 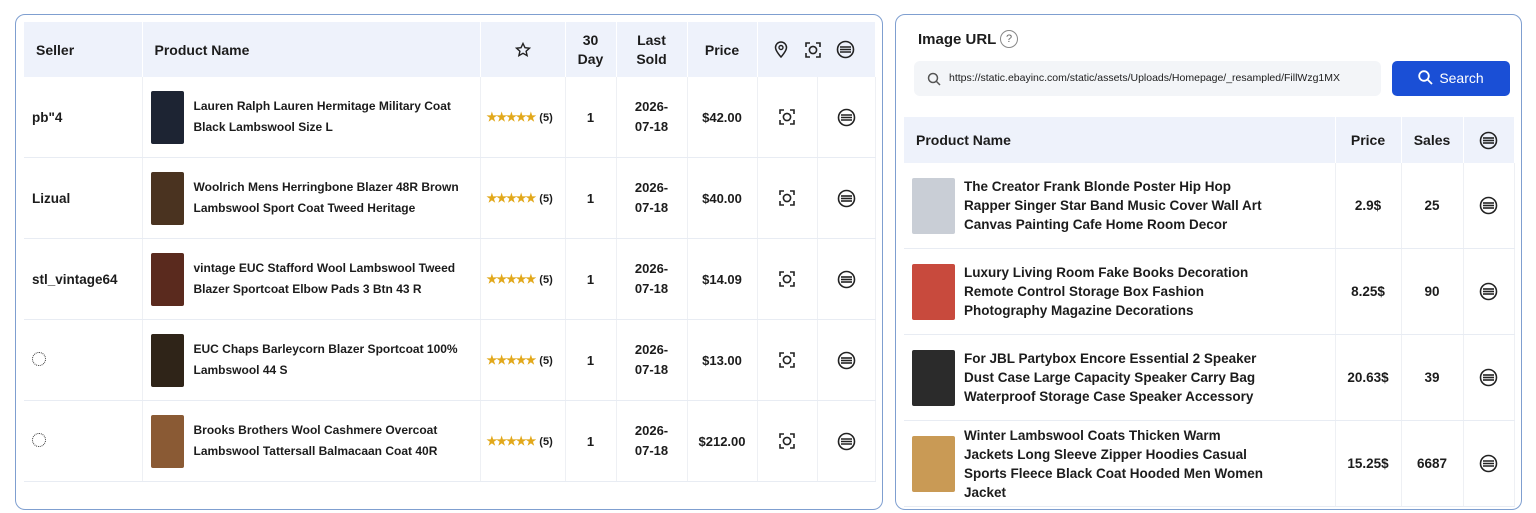 What do you see at coordinates (1432, 377) in the screenshot?
I see `sales: 39` at bounding box center [1432, 377].